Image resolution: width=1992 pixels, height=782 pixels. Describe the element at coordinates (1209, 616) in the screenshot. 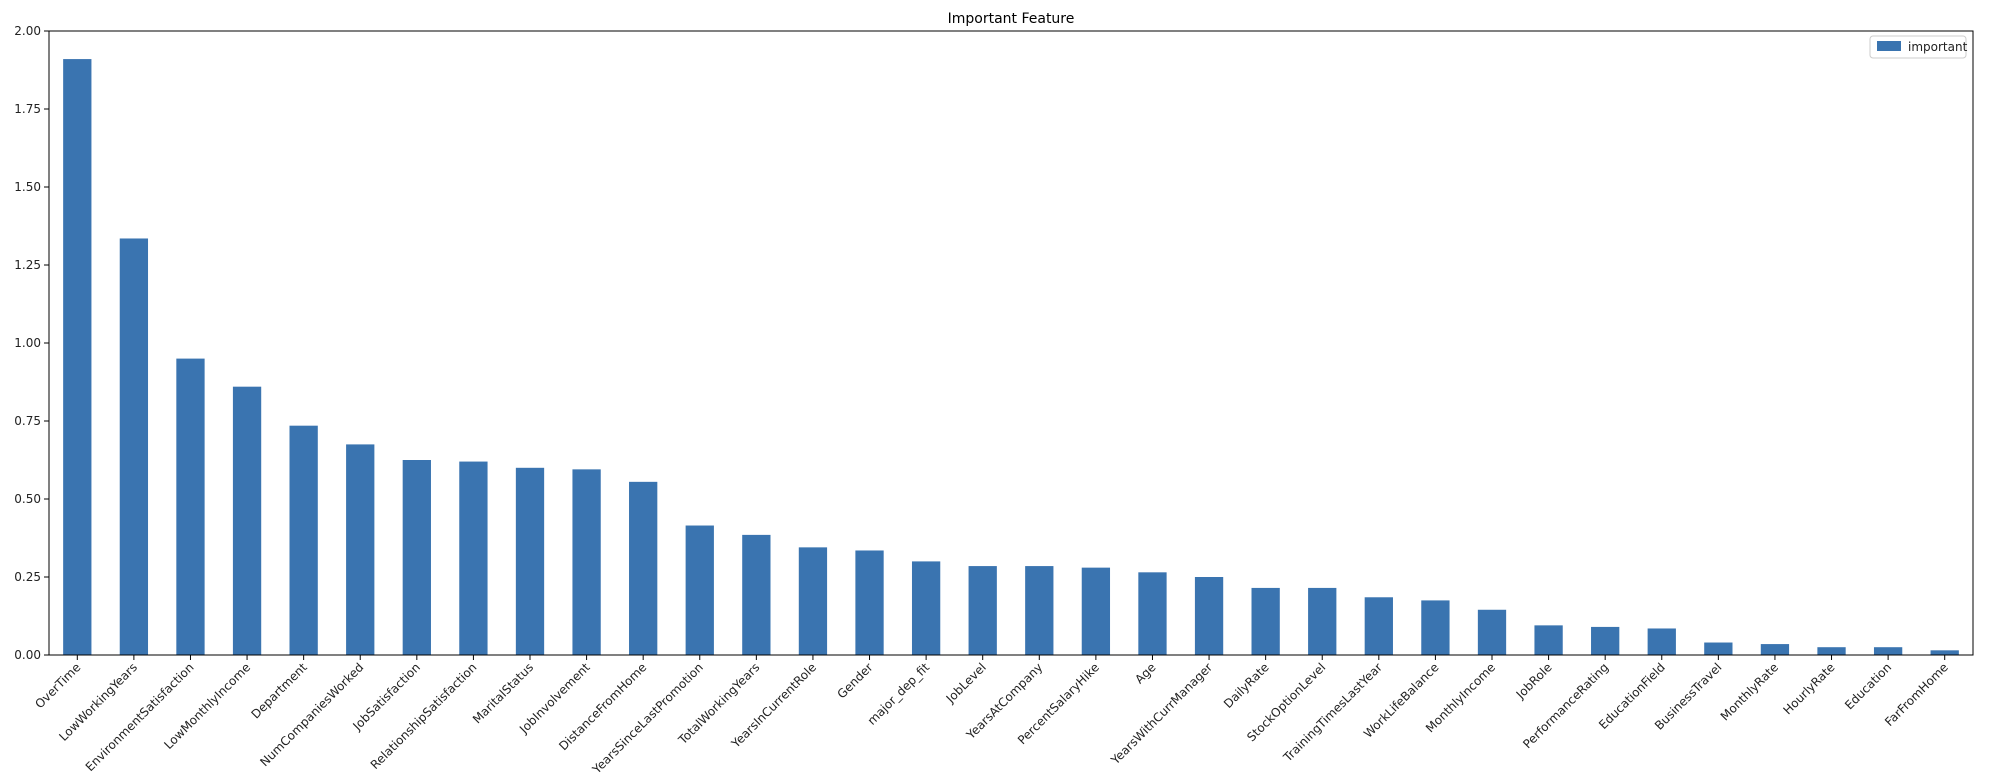

I see `bar-YearsWithCurrManager` at that location.